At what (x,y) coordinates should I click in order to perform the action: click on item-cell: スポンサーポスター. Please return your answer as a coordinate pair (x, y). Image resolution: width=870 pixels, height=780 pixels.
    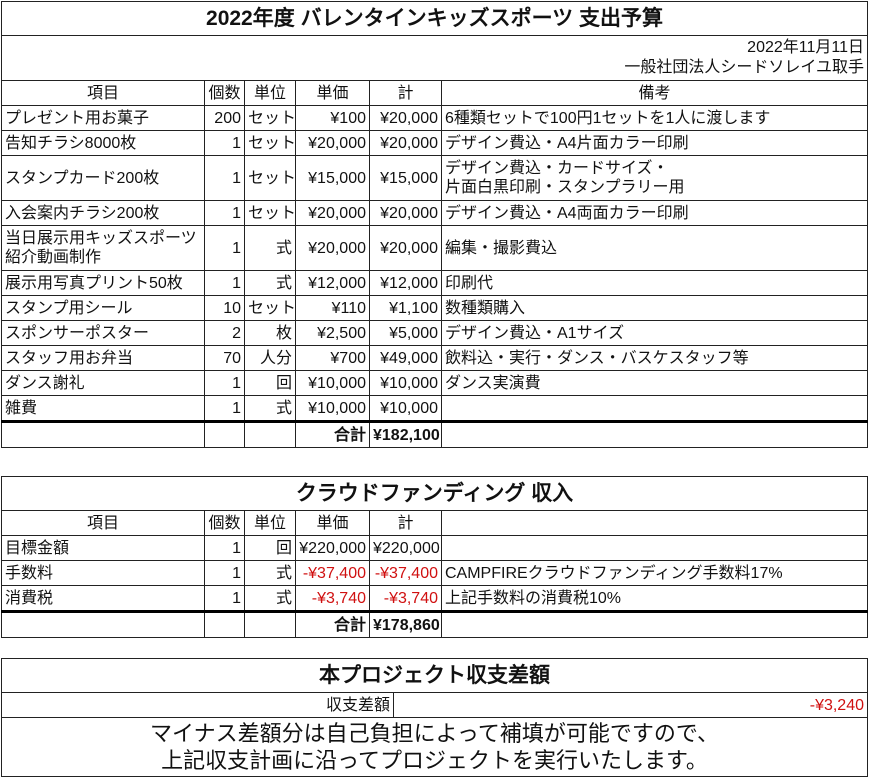
    Looking at the image, I should click on (103, 333).